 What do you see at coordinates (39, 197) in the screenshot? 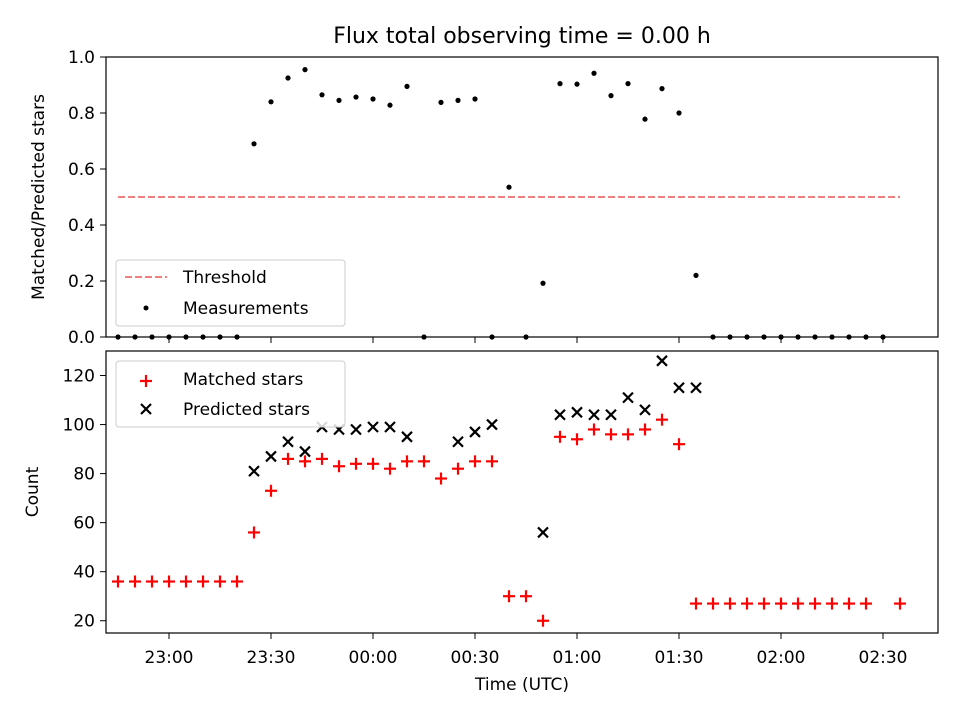
I see `ratio-y-axis-label: Matched/Predicted stars` at bounding box center [39, 197].